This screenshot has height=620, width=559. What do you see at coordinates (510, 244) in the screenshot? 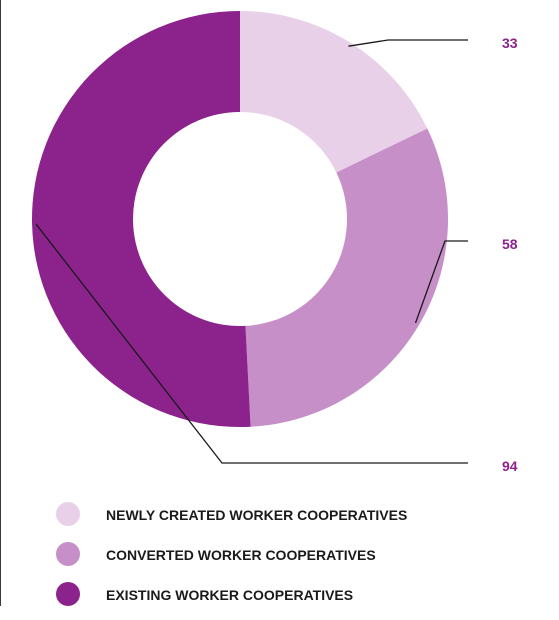
I see `value-label-converted: 58` at bounding box center [510, 244].